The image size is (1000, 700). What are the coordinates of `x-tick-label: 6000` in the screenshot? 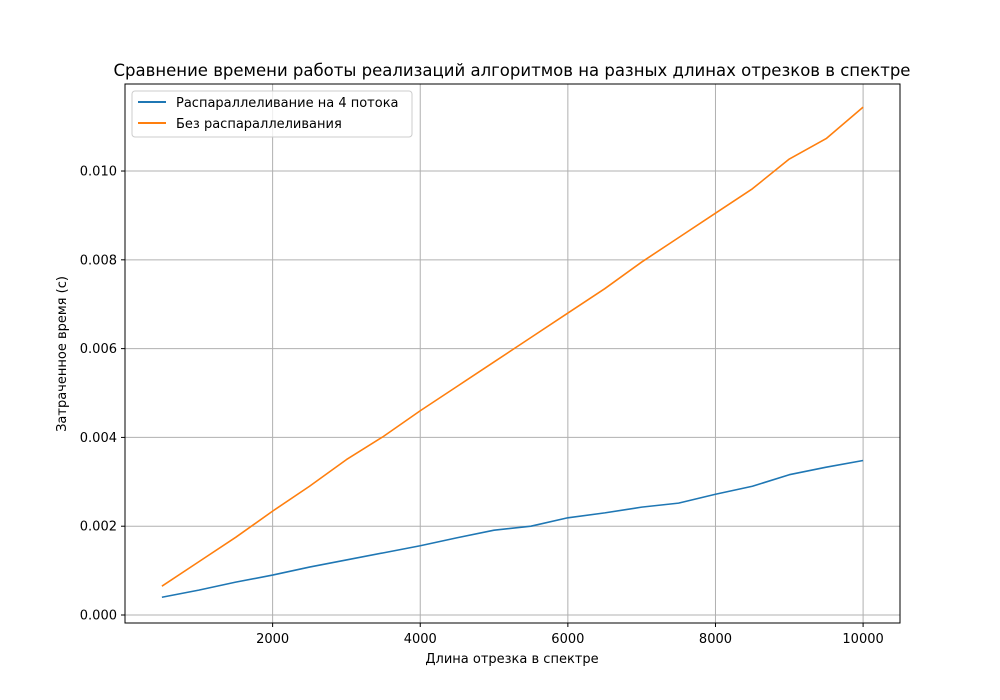 It's located at (567, 639).